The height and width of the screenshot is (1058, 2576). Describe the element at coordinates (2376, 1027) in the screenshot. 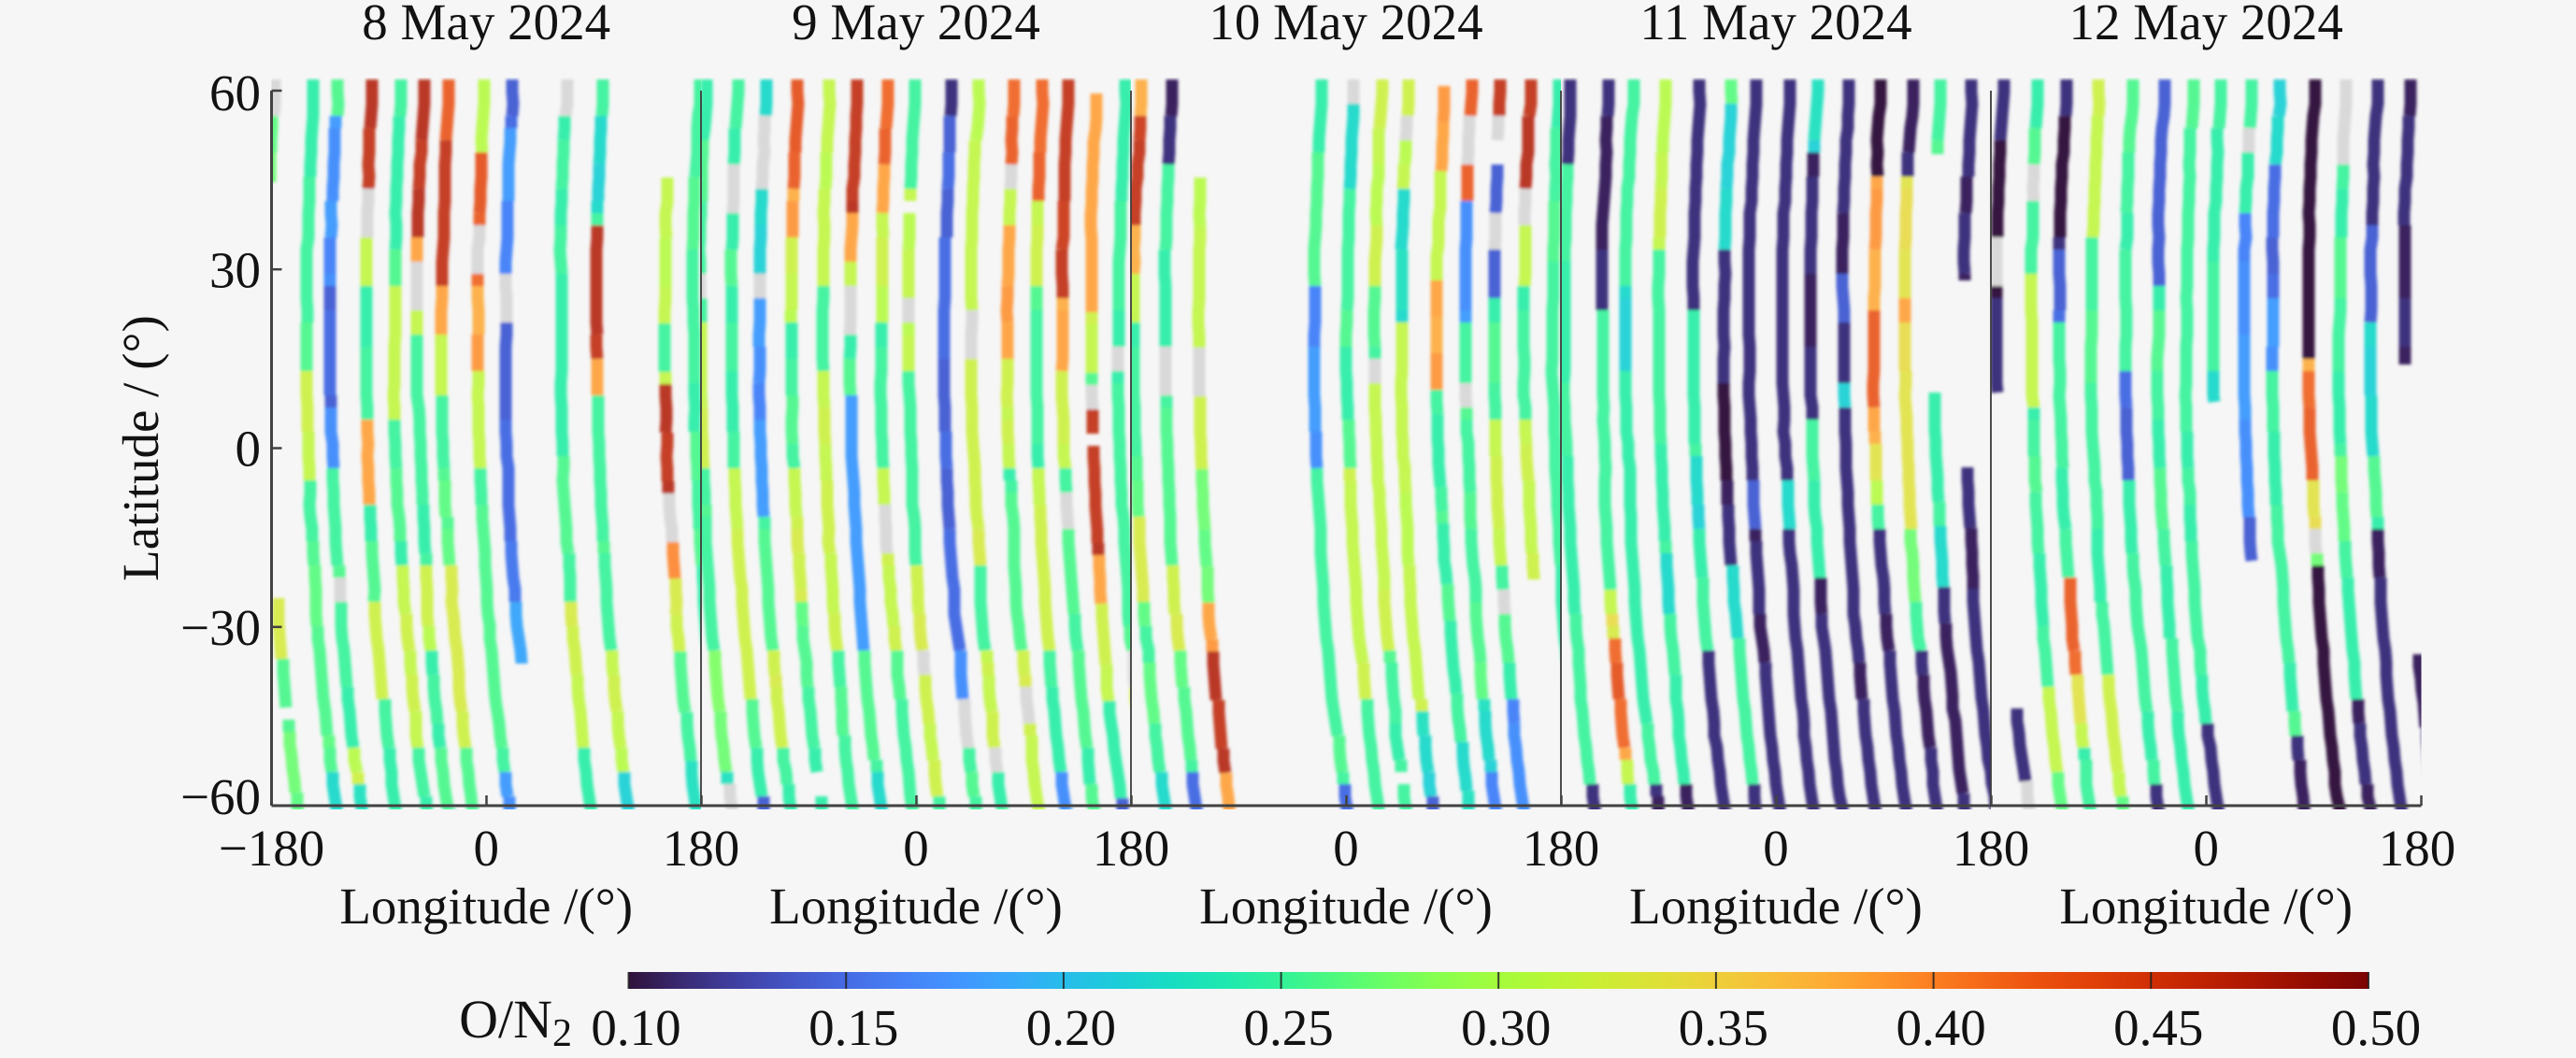

I see `svg-text: 0.50` at that location.